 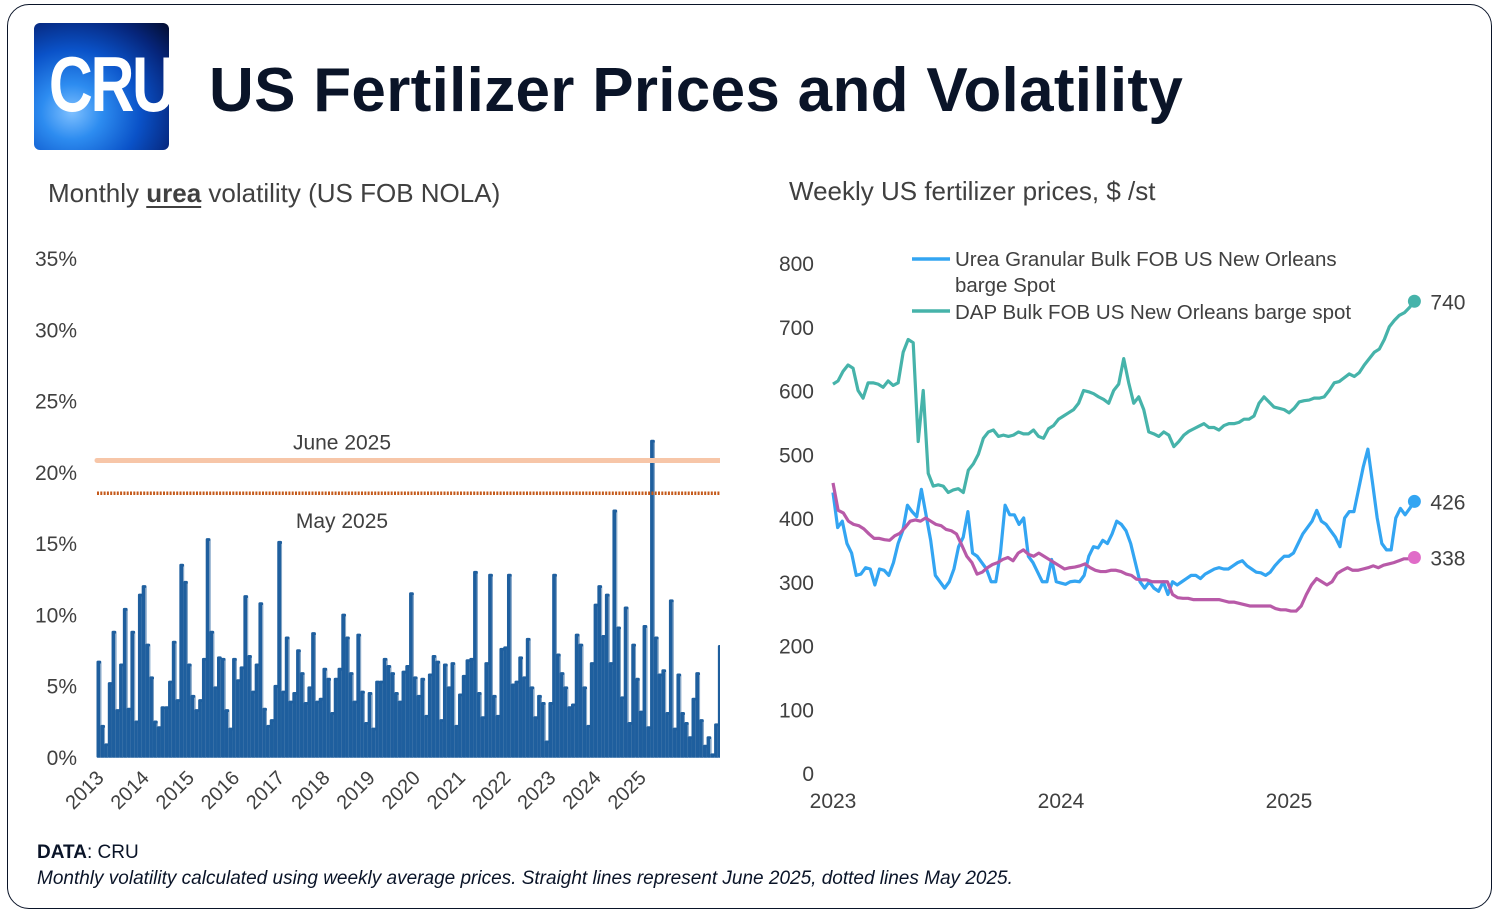 What do you see at coordinates (1447, 302) in the screenshot?
I see `series-end-label-dap: 740` at bounding box center [1447, 302].